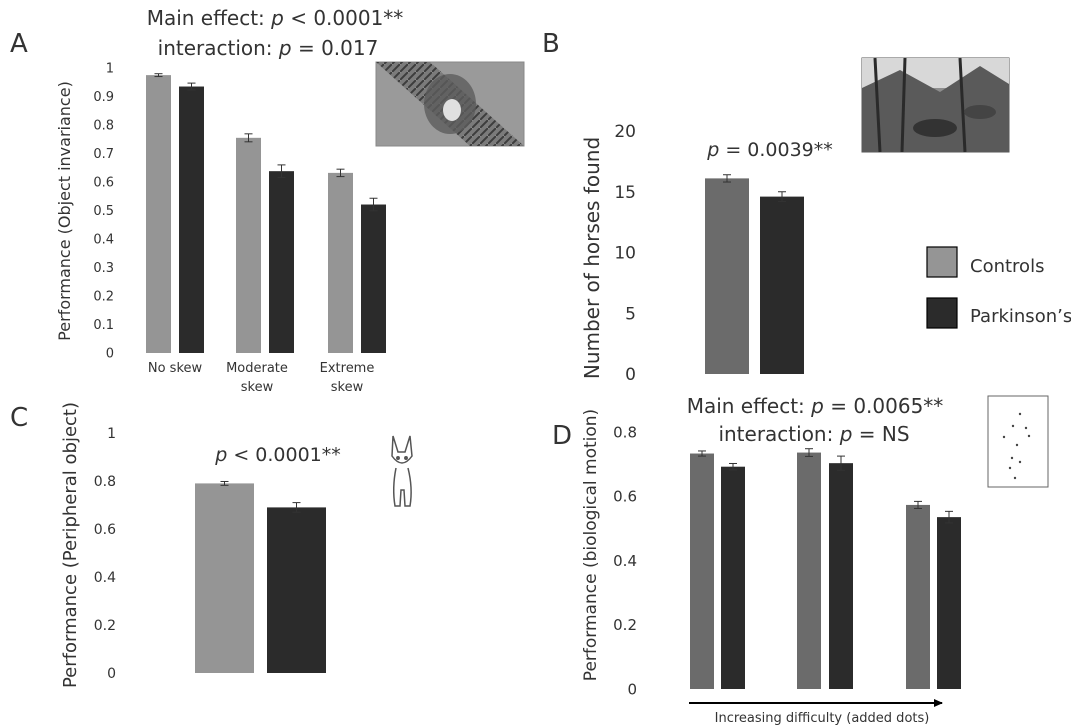 This screenshot has width=1071, height=726. Describe the element at coordinates (70, 545) in the screenshot. I see `panel-c-y-axis-label: Performance (Peripheral object)` at that location.